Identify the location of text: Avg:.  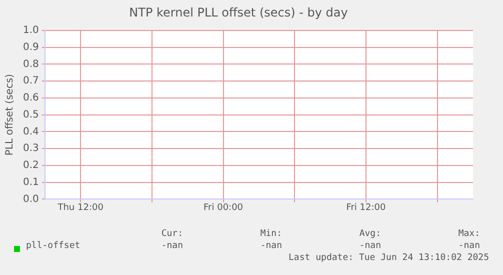
(370, 234).